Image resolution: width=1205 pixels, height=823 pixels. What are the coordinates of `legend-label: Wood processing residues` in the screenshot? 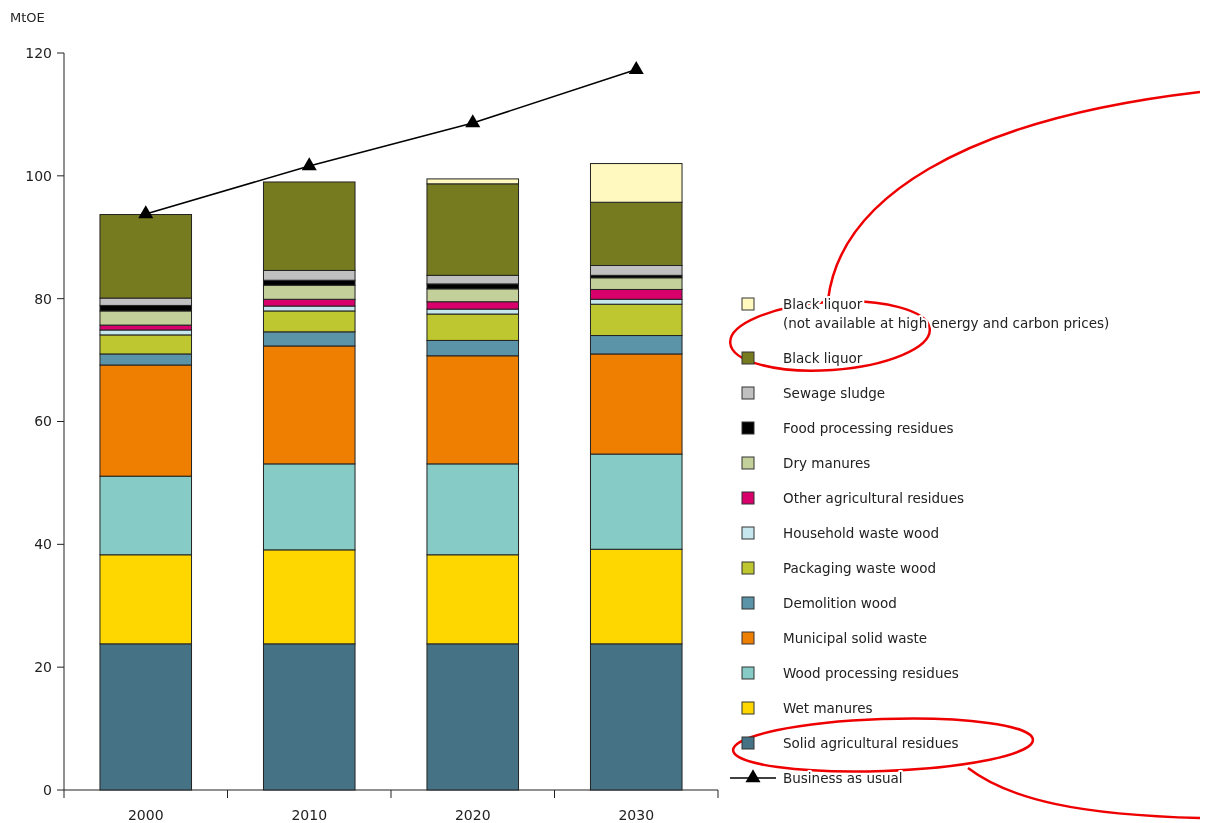 It's located at (871, 673).